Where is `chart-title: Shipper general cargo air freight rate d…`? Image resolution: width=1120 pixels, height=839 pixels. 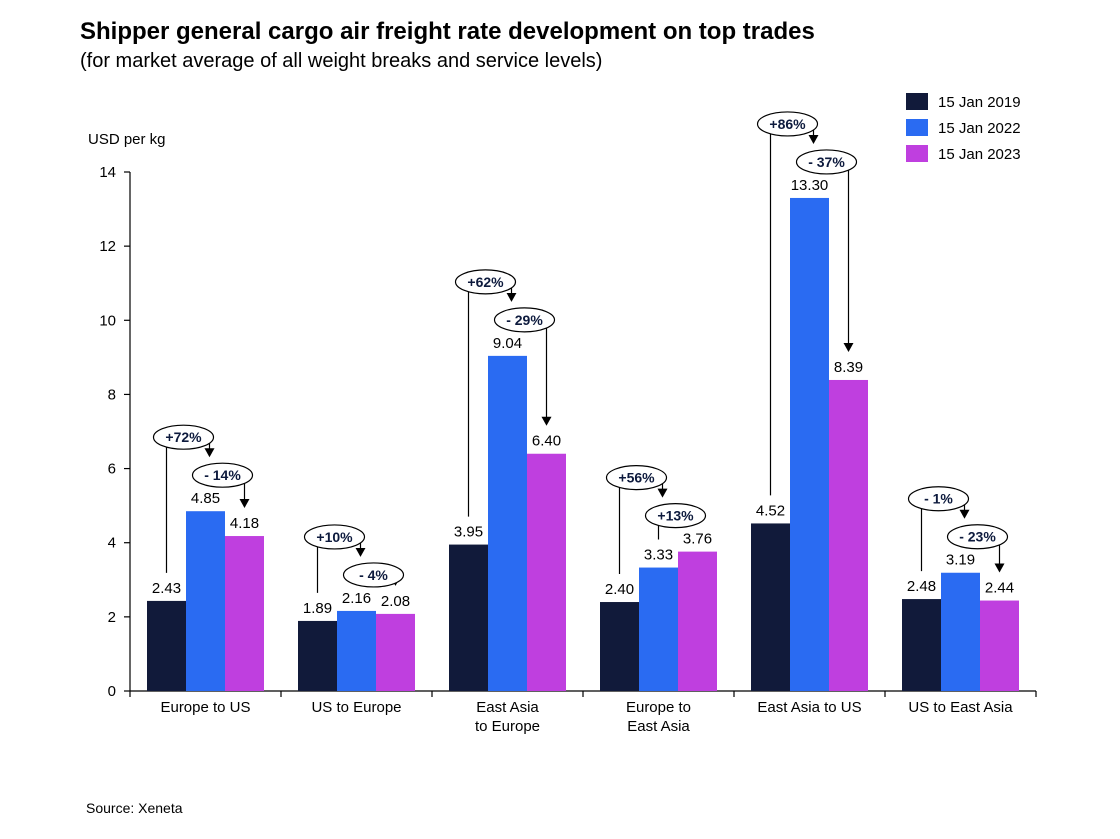 chart-title: Shipper general cargo air freight rate d… is located at coordinates (447, 31).